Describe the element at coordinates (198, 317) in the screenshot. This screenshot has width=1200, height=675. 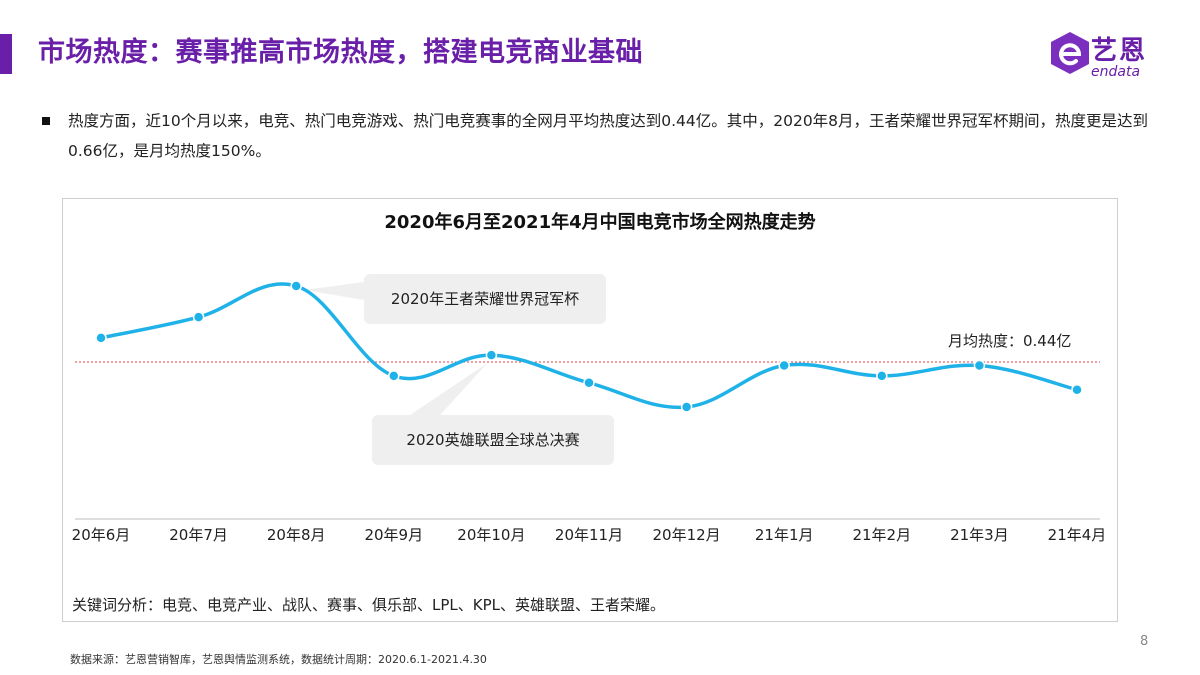
I see `data-point-20年7月` at that location.